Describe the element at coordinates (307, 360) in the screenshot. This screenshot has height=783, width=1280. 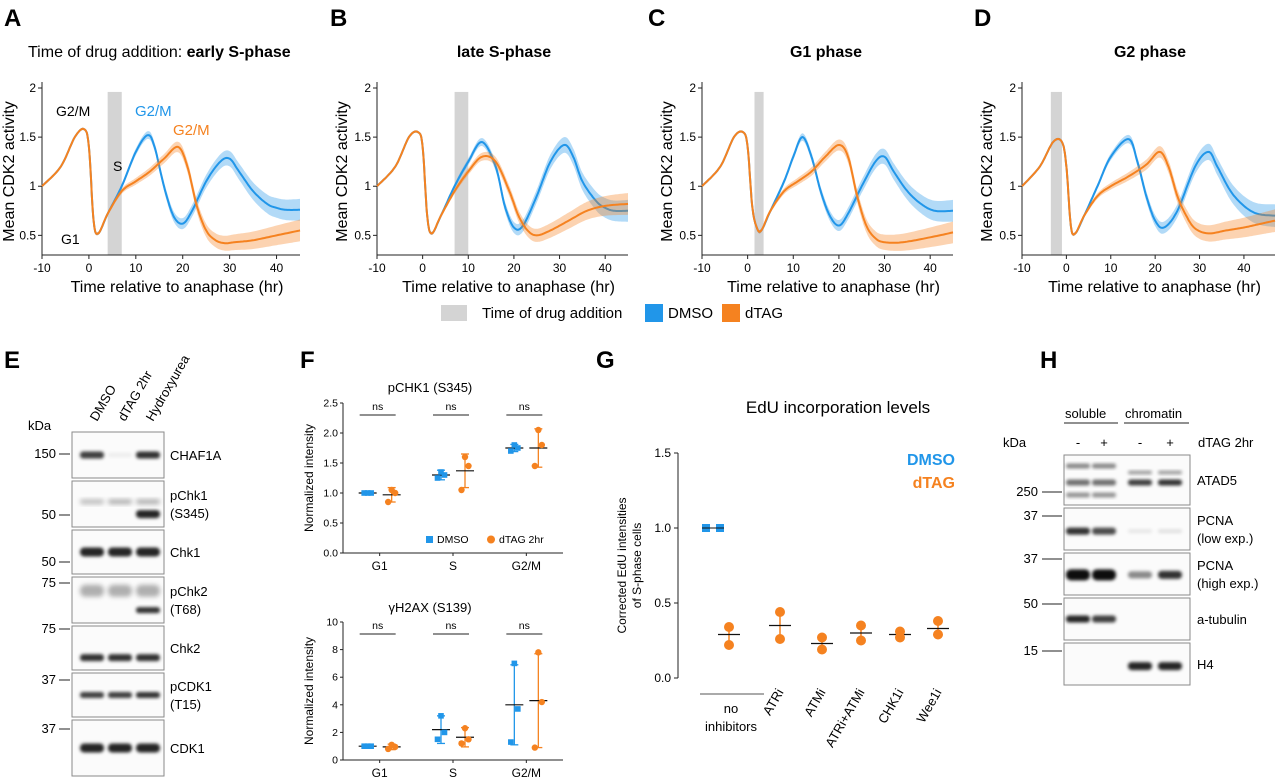
I see `panel-letter-f: F` at that location.